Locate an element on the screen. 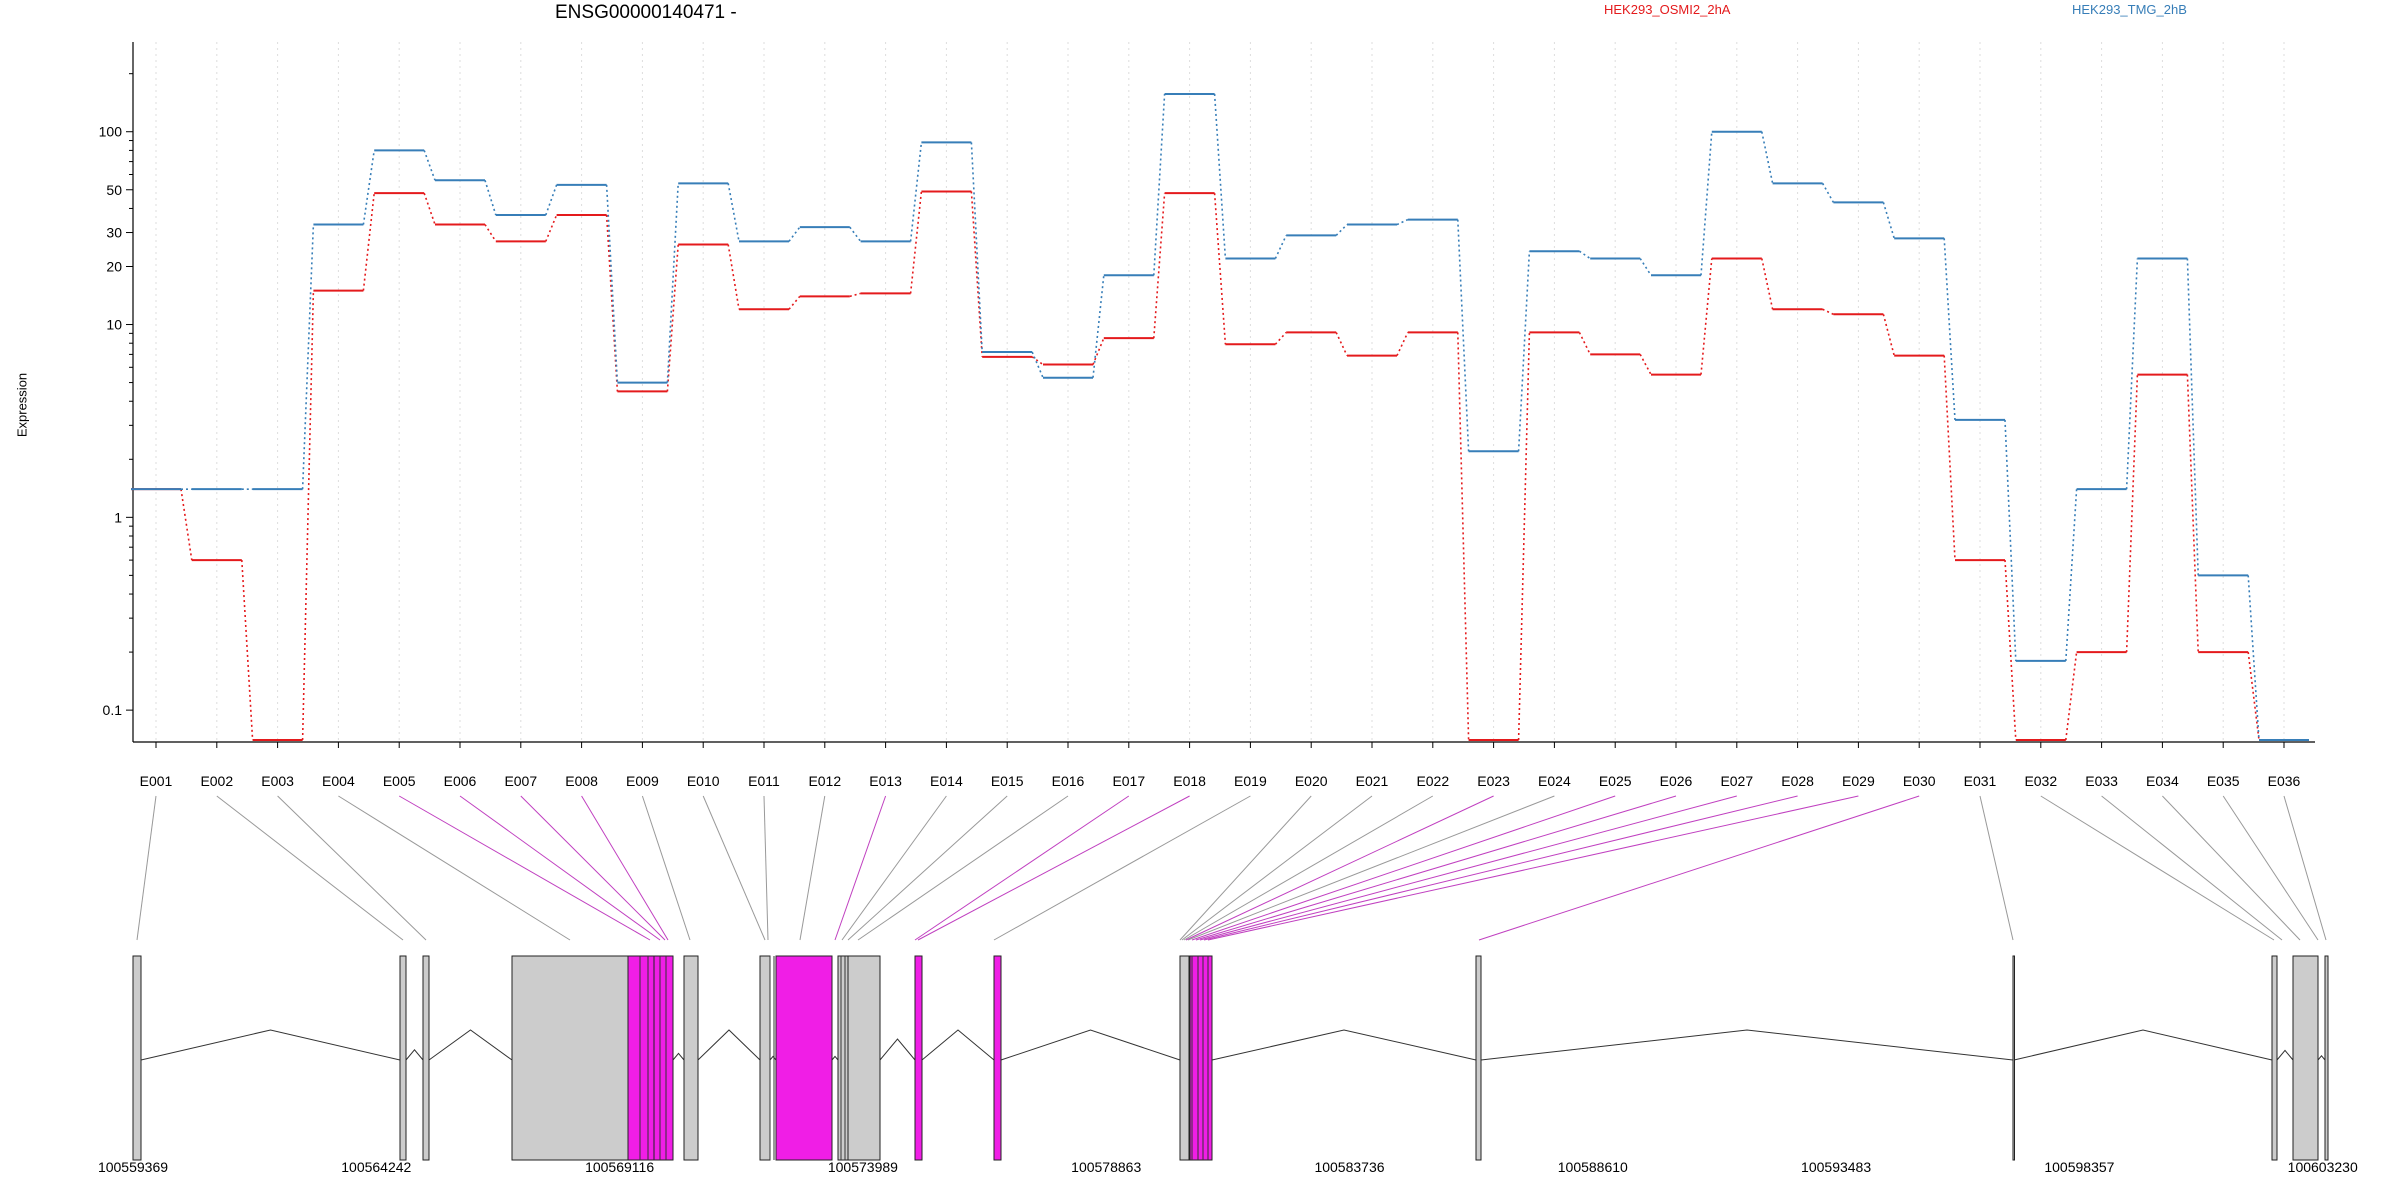 The image size is (2400, 1200). legend-series-b: HEK293_TMG_2hB is located at coordinates (2129, 9).